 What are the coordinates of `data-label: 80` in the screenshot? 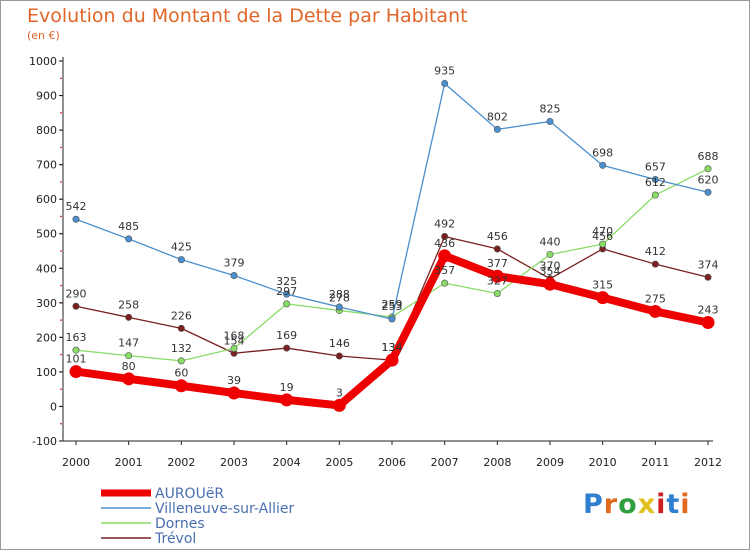 It's located at (129, 366).